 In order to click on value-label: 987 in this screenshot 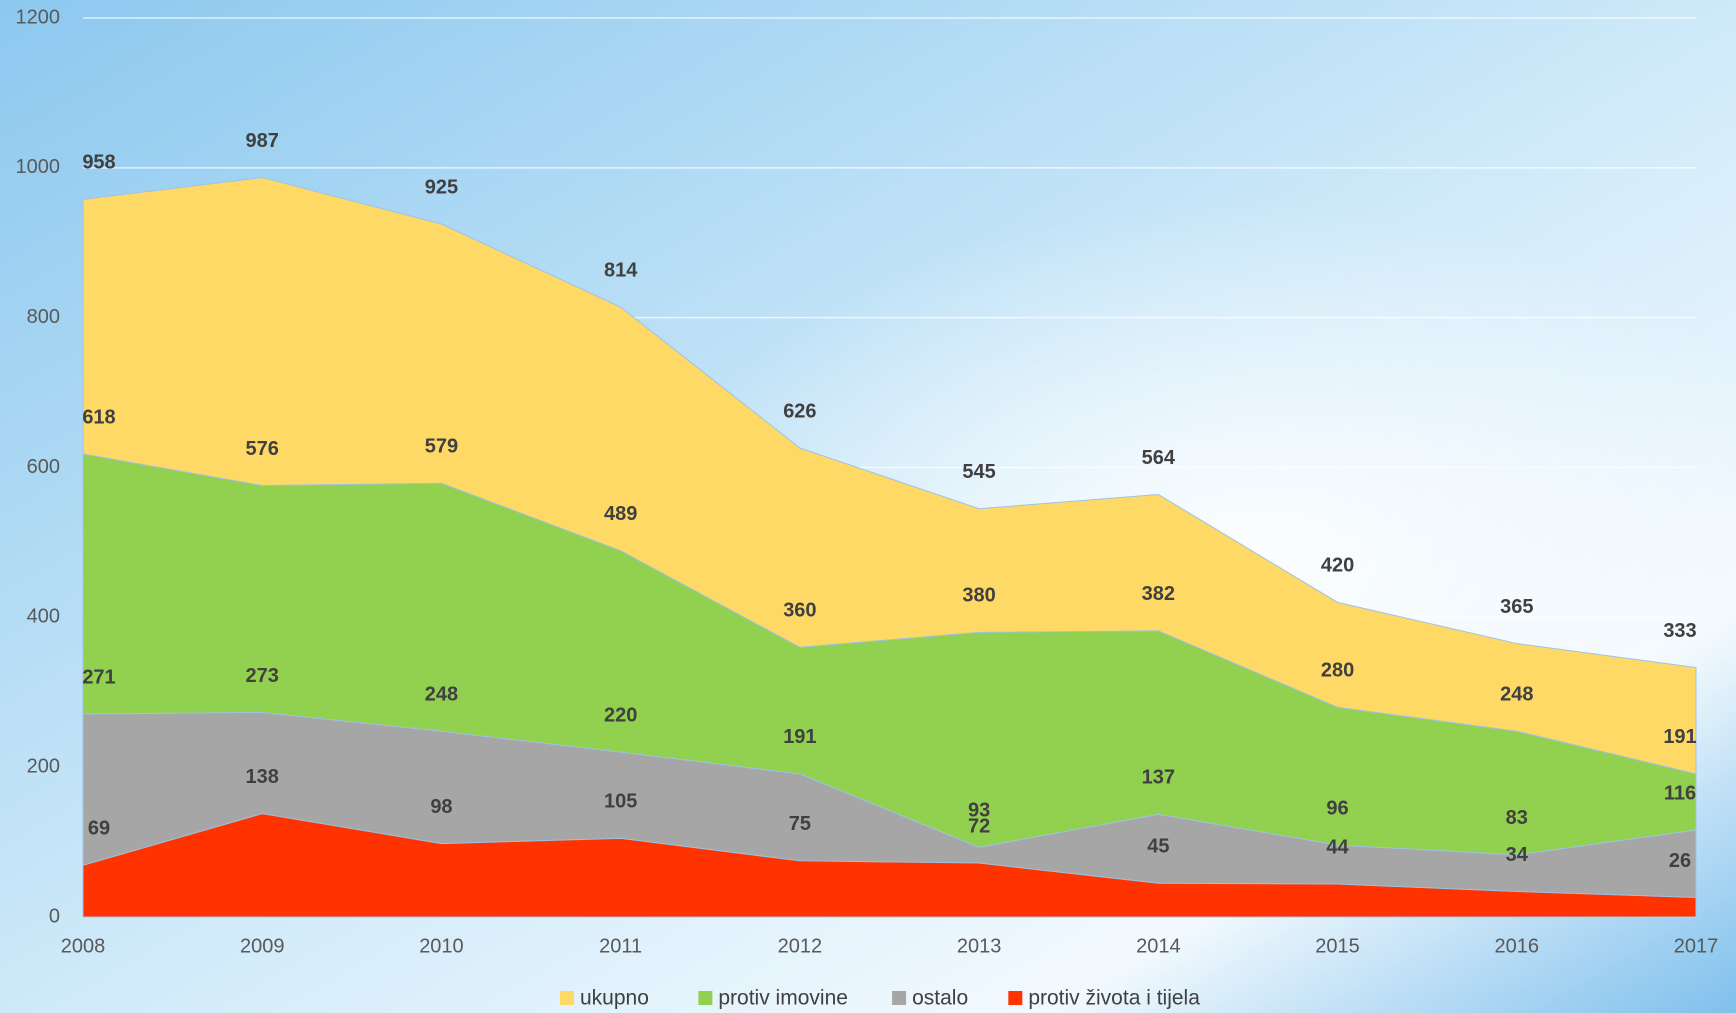, I will do `click(262, 141)`.